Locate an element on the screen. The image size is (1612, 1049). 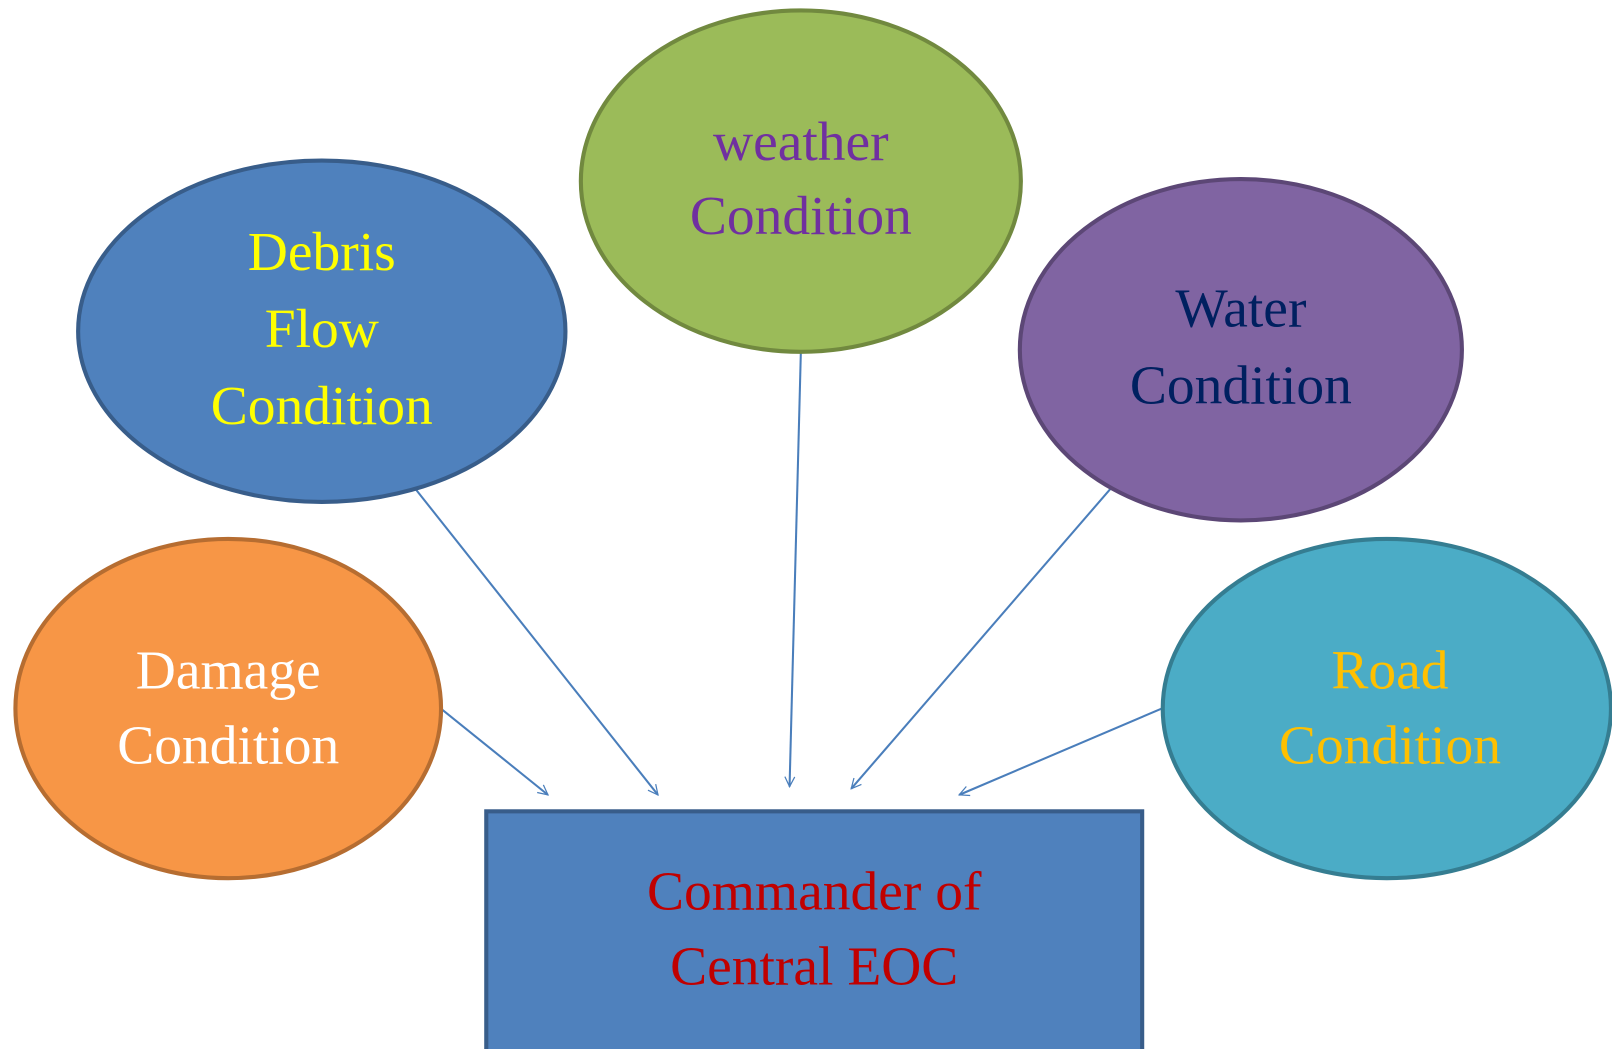
node-label: Water is located at coordinates (1240, 308).